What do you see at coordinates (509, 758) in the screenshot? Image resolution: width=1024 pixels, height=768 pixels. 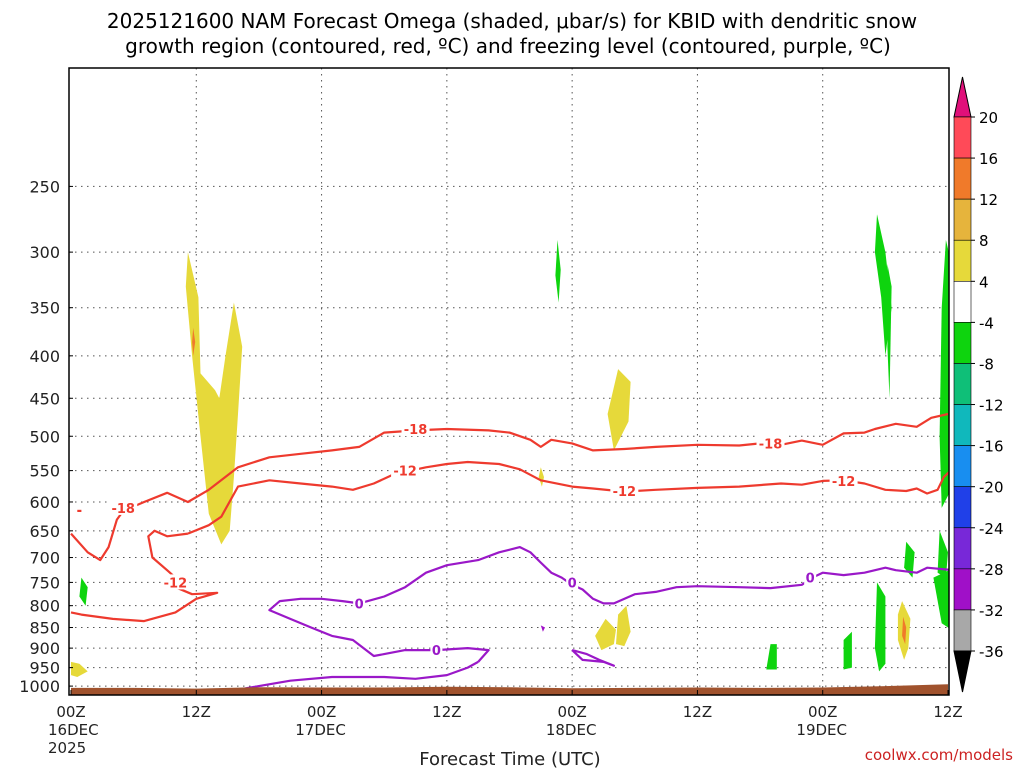 I see `x-axis-label: Forecast Time (UTC)` at bounding box center [509, 758].